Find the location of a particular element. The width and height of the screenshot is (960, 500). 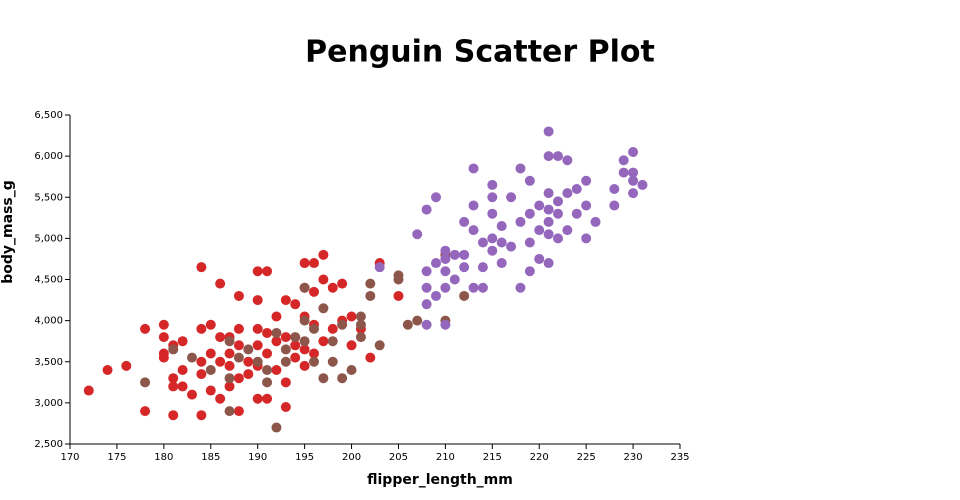

x-tick-label: 175 is located at coordinates (116, 457).